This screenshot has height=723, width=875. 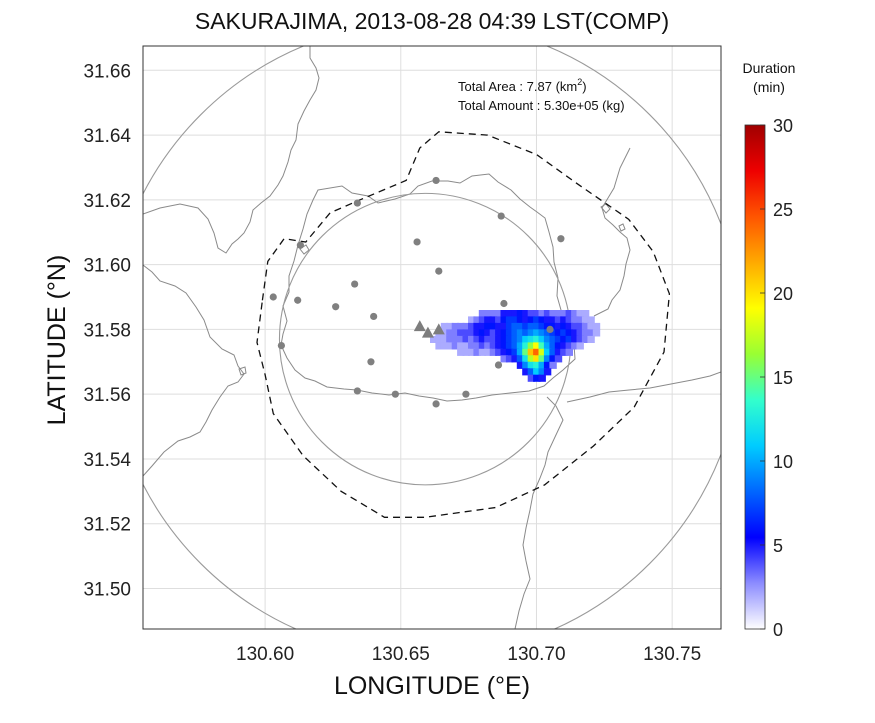 I want to click on total-area-close: ), so click(x=584, y=86).